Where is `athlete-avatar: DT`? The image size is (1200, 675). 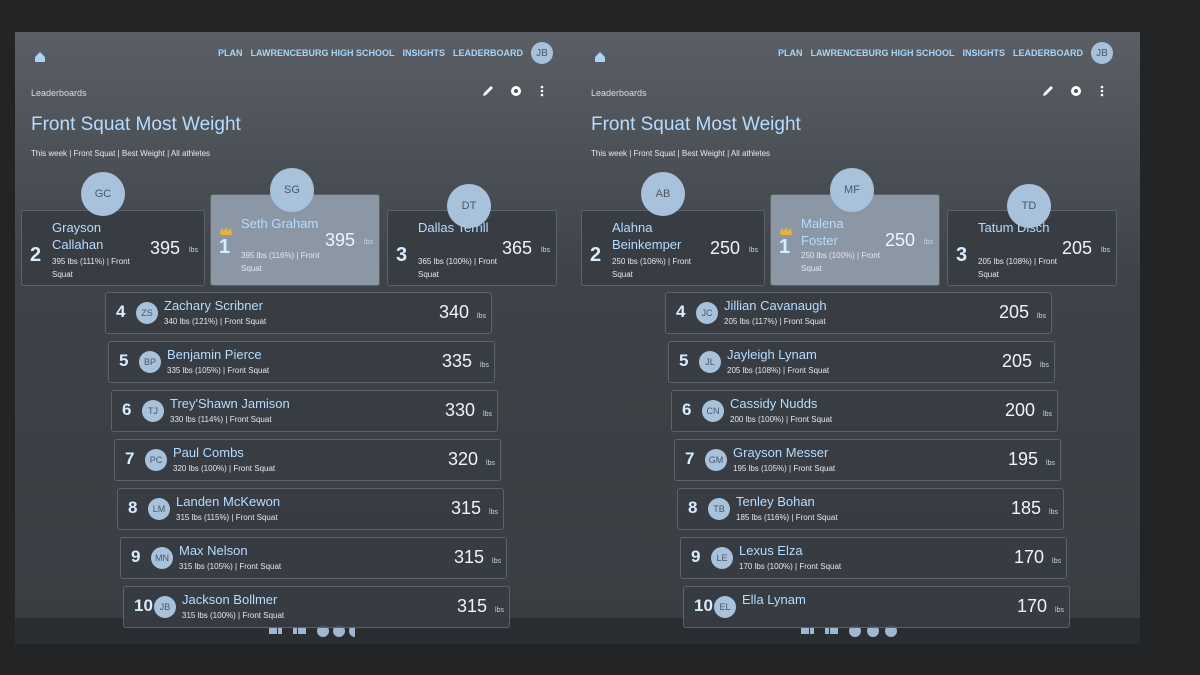 athlete-avatar: DT is located at coordinates (469, 206).